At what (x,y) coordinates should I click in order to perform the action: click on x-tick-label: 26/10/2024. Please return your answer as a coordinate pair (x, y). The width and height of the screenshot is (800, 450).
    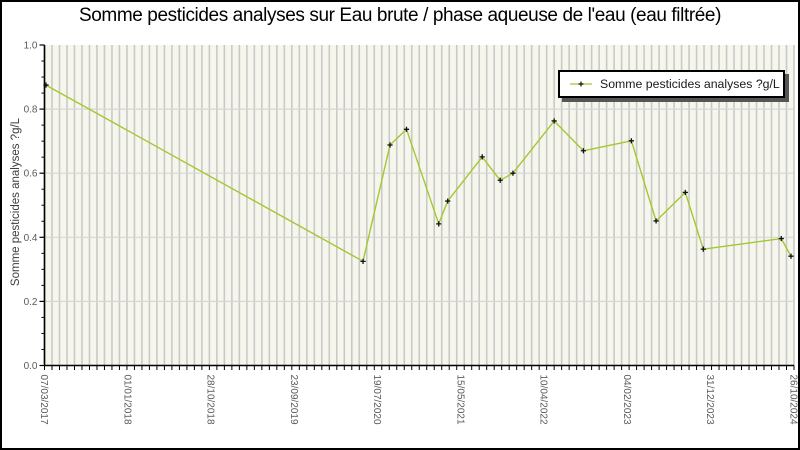
    Looking at the image, I should click on (793, 400).